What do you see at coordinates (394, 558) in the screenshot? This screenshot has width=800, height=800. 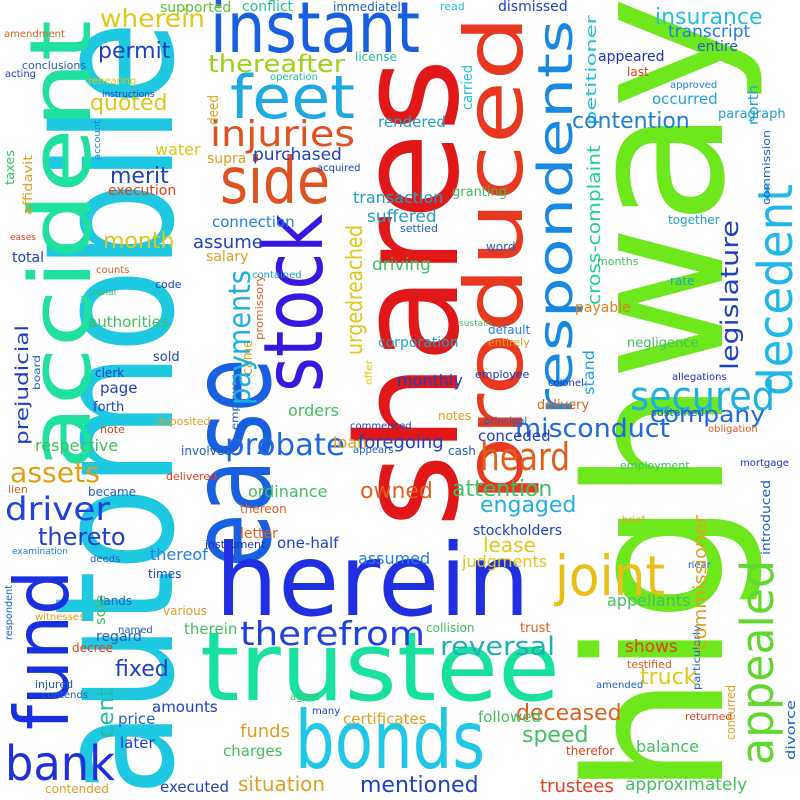 I see `word: assumed` at bounding box center [394, 558].